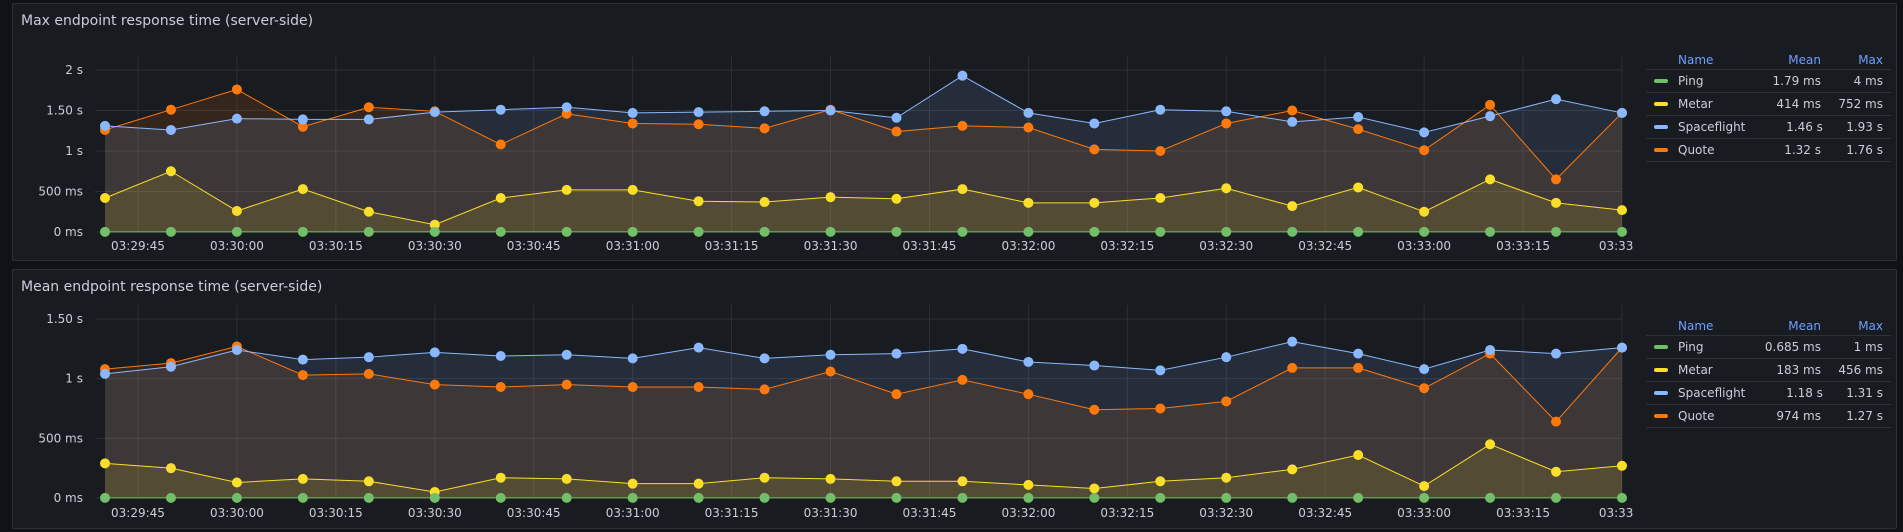  Describe the element at coordinates (1696, 325) in the screenshot. I see `legend-header-name: Name` at that location.